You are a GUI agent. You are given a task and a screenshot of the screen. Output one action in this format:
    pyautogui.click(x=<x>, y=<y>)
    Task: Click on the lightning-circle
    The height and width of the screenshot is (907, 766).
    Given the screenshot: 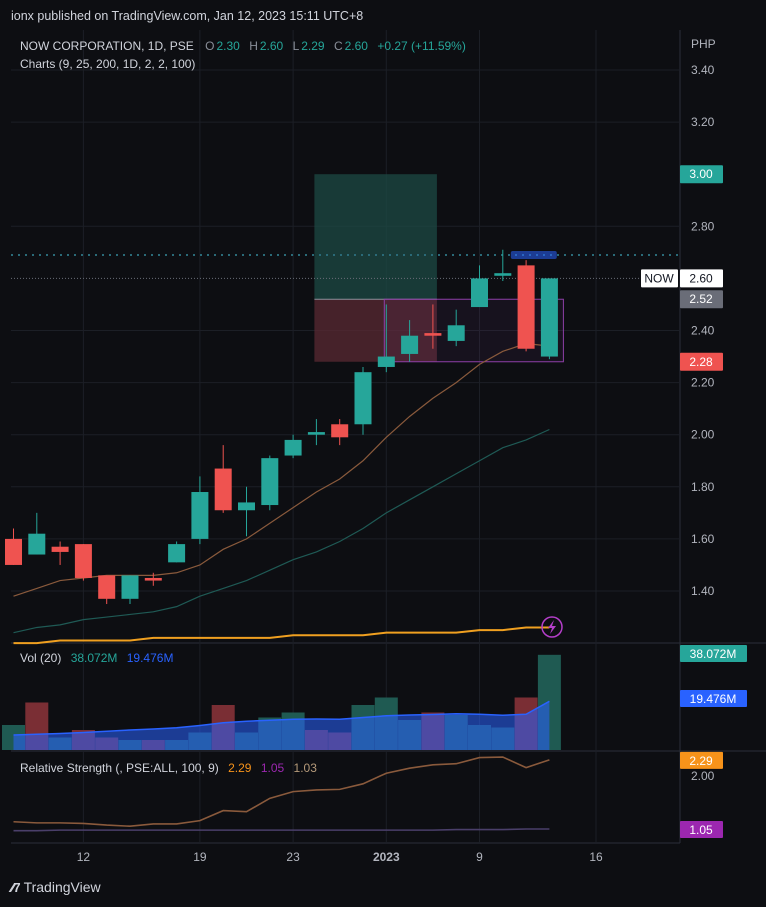 What is the action you would take?
    pyautogui.click(x=552, y=627)
    